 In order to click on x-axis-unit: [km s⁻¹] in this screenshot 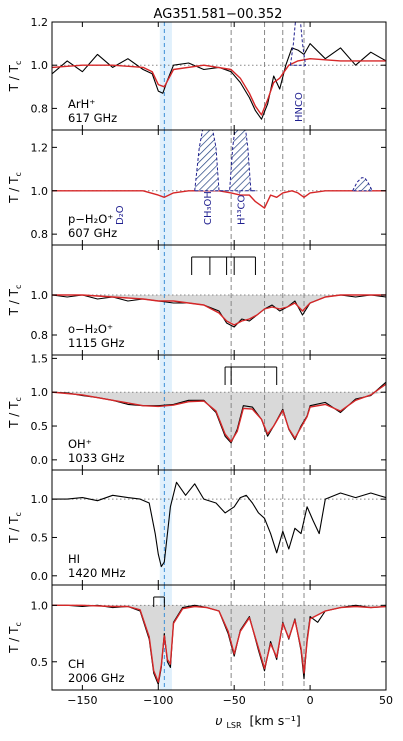, I will do `click(275, 720)`.